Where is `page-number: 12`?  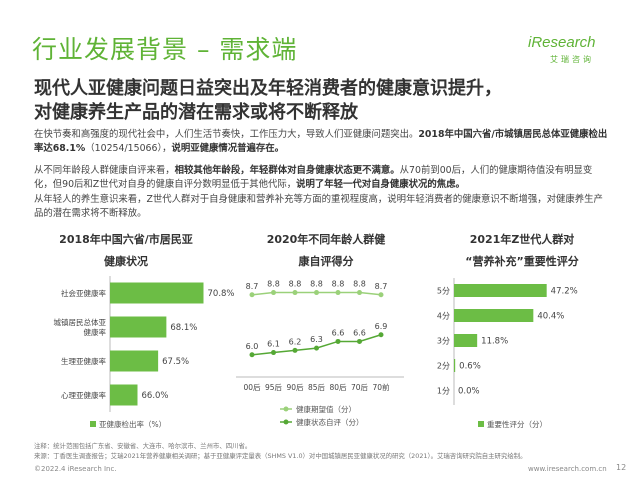
page-number: 12 is located at coordinates (621, 467).